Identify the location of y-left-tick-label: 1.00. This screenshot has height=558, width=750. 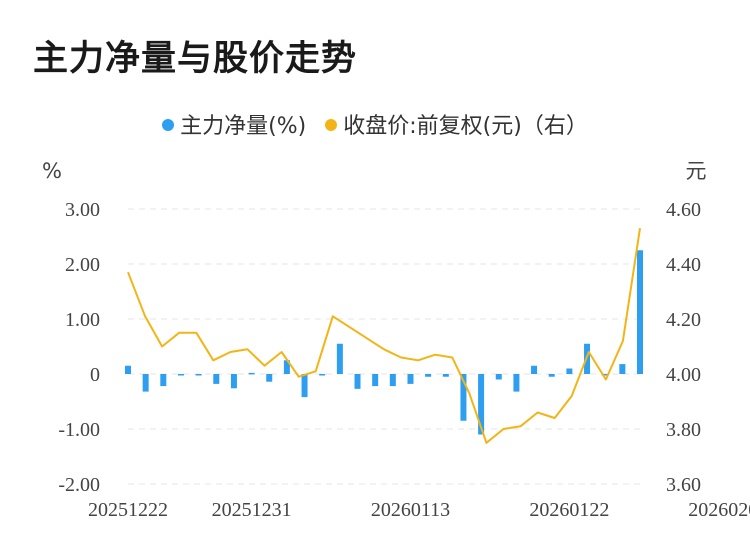
(82, 320).